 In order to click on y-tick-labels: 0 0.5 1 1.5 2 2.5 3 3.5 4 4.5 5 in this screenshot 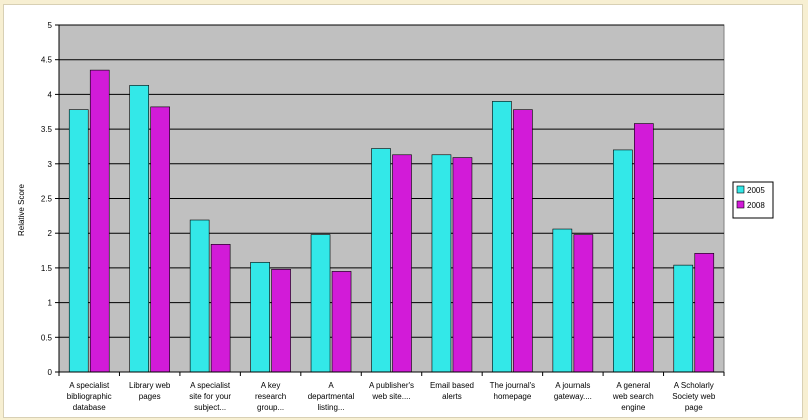, I will do `click(50, 199)`.